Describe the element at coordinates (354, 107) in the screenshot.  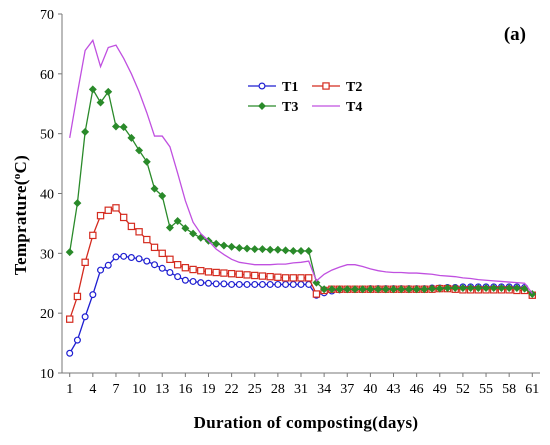
I see `legend-label: T4` at that location.